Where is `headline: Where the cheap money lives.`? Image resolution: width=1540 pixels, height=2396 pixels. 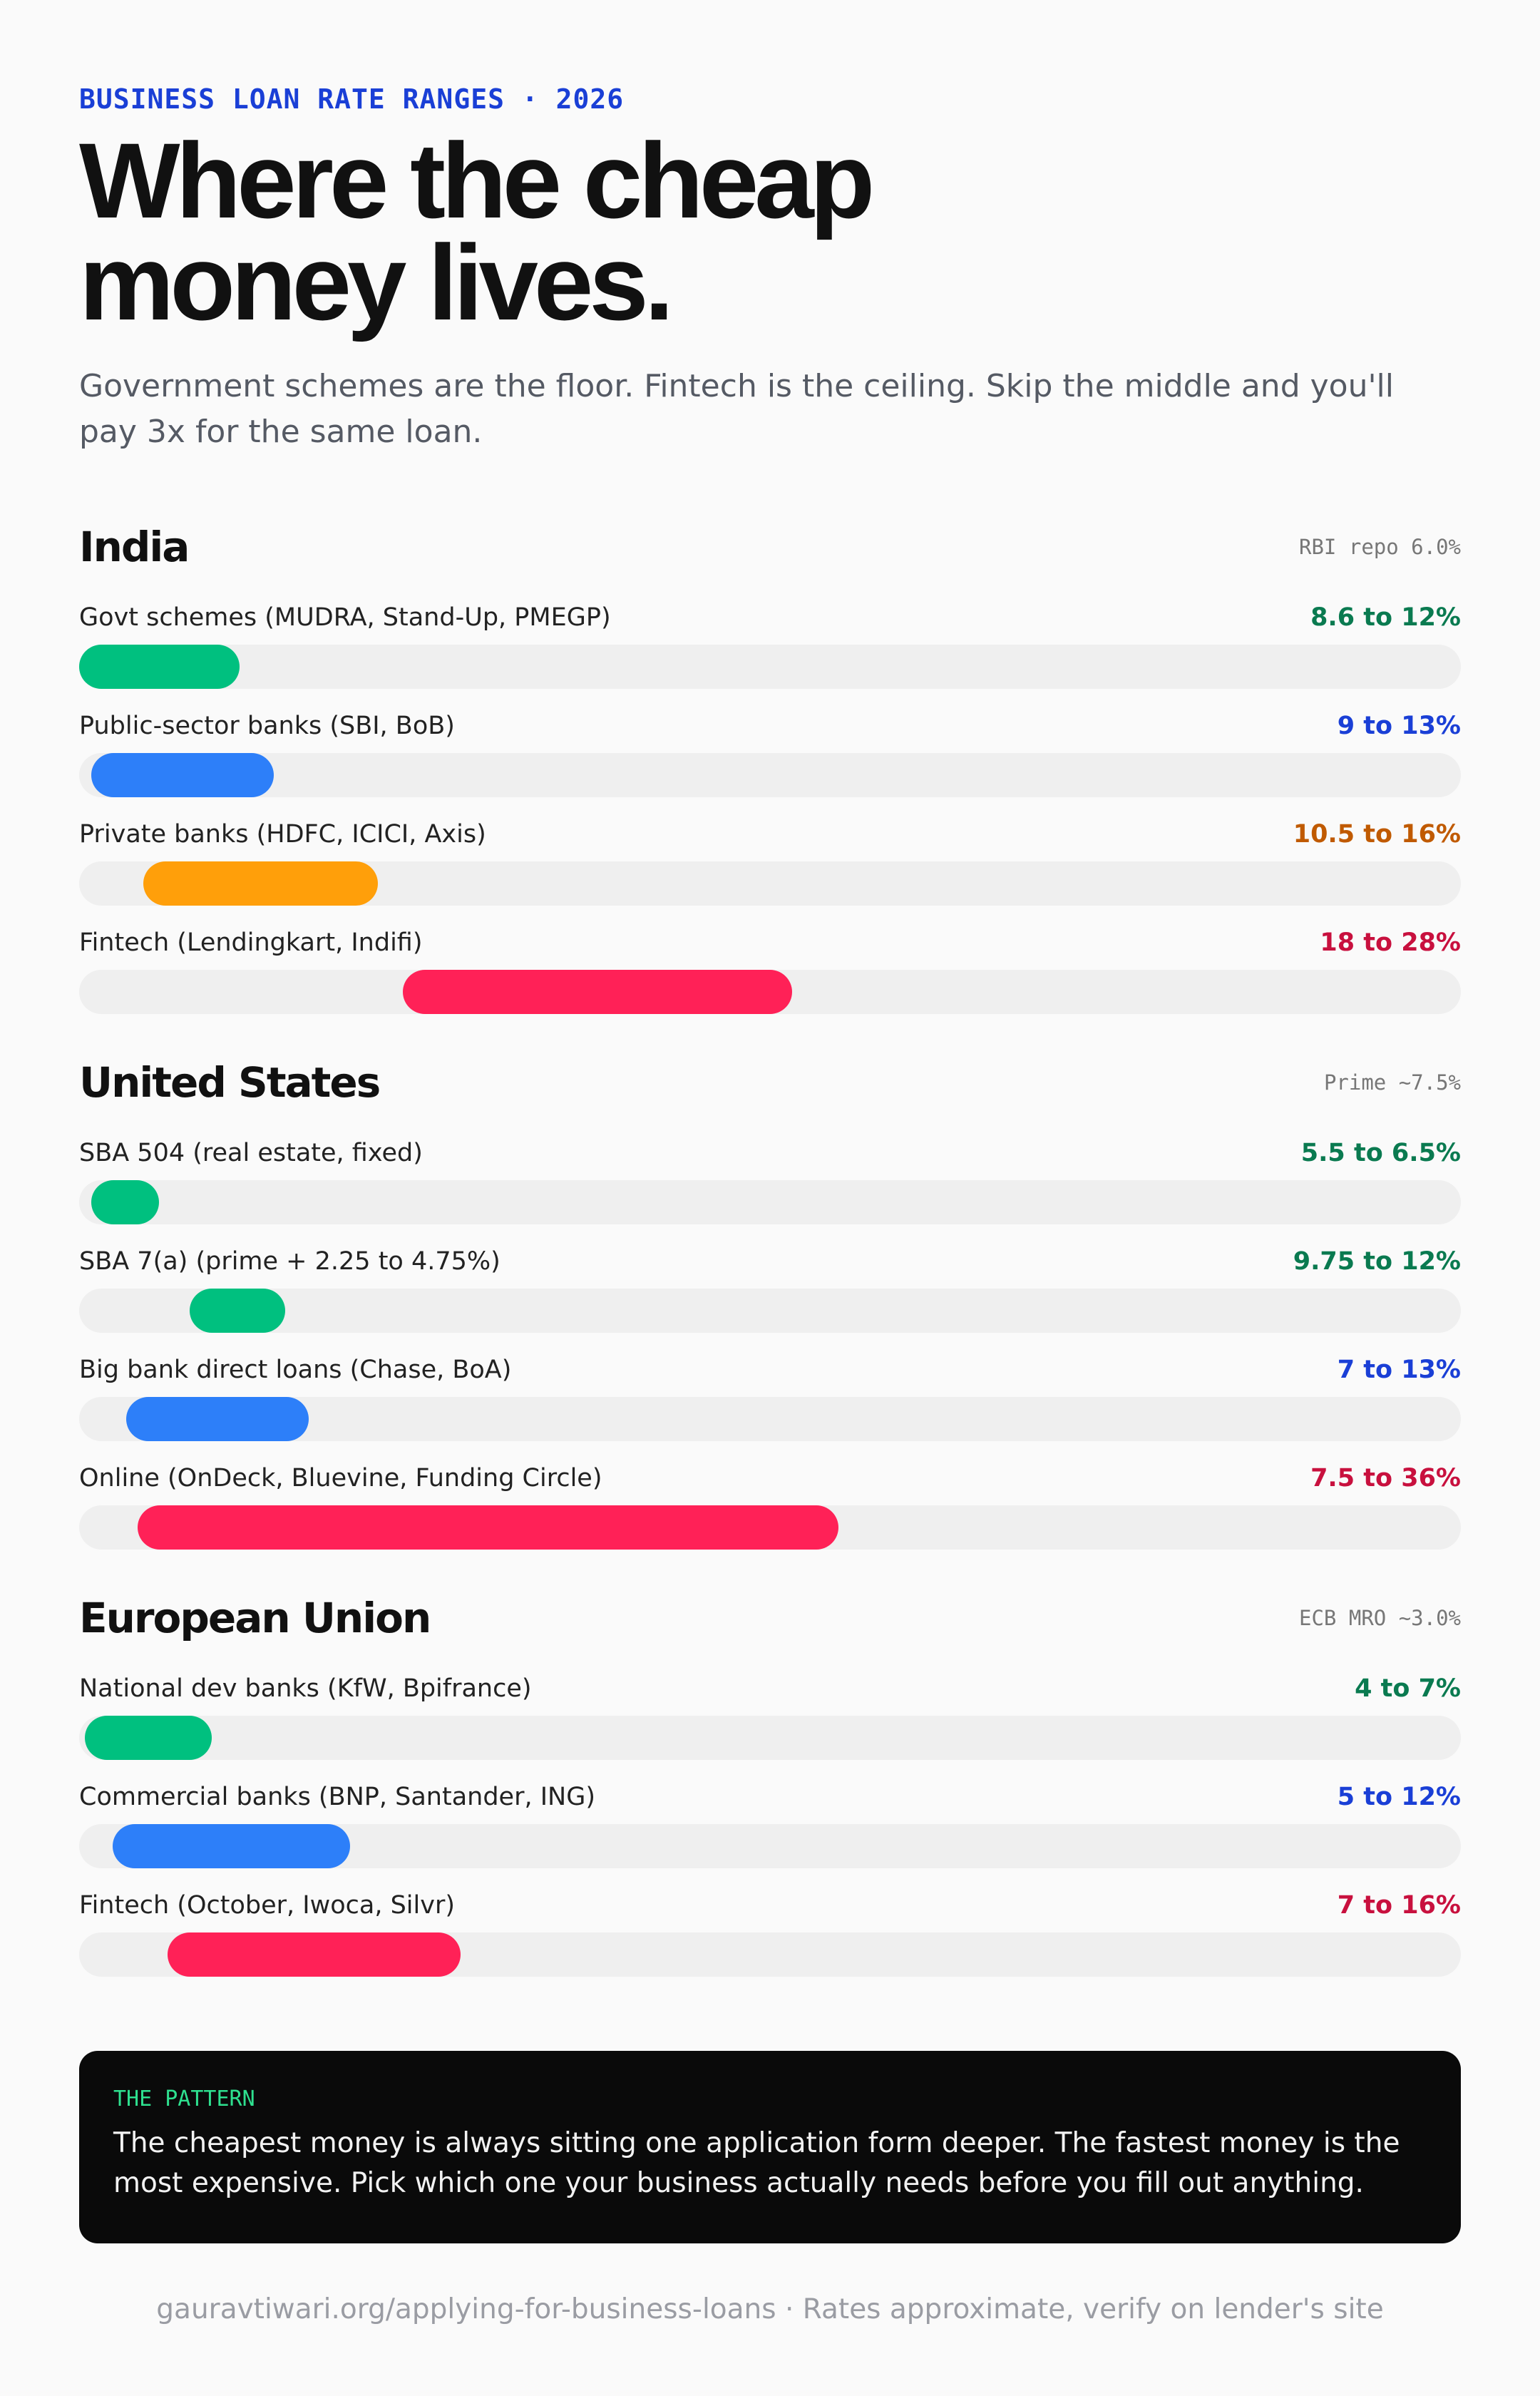
headline: Where the cheap money lives. is located at coordinates (477, 231).